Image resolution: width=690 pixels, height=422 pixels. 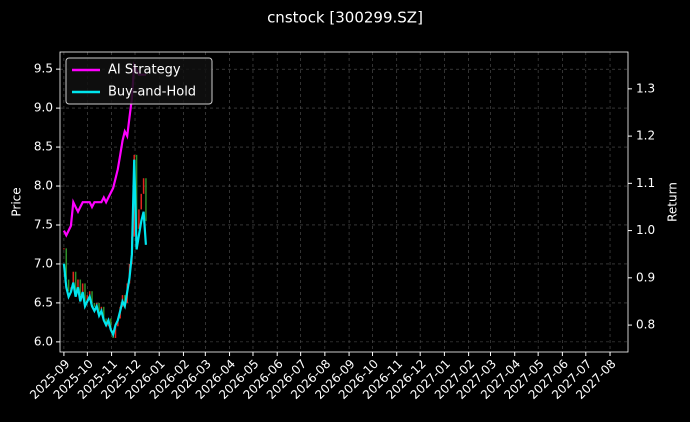 I want to click on y2-tick-label: 1.0, so click(x=645, y=230).